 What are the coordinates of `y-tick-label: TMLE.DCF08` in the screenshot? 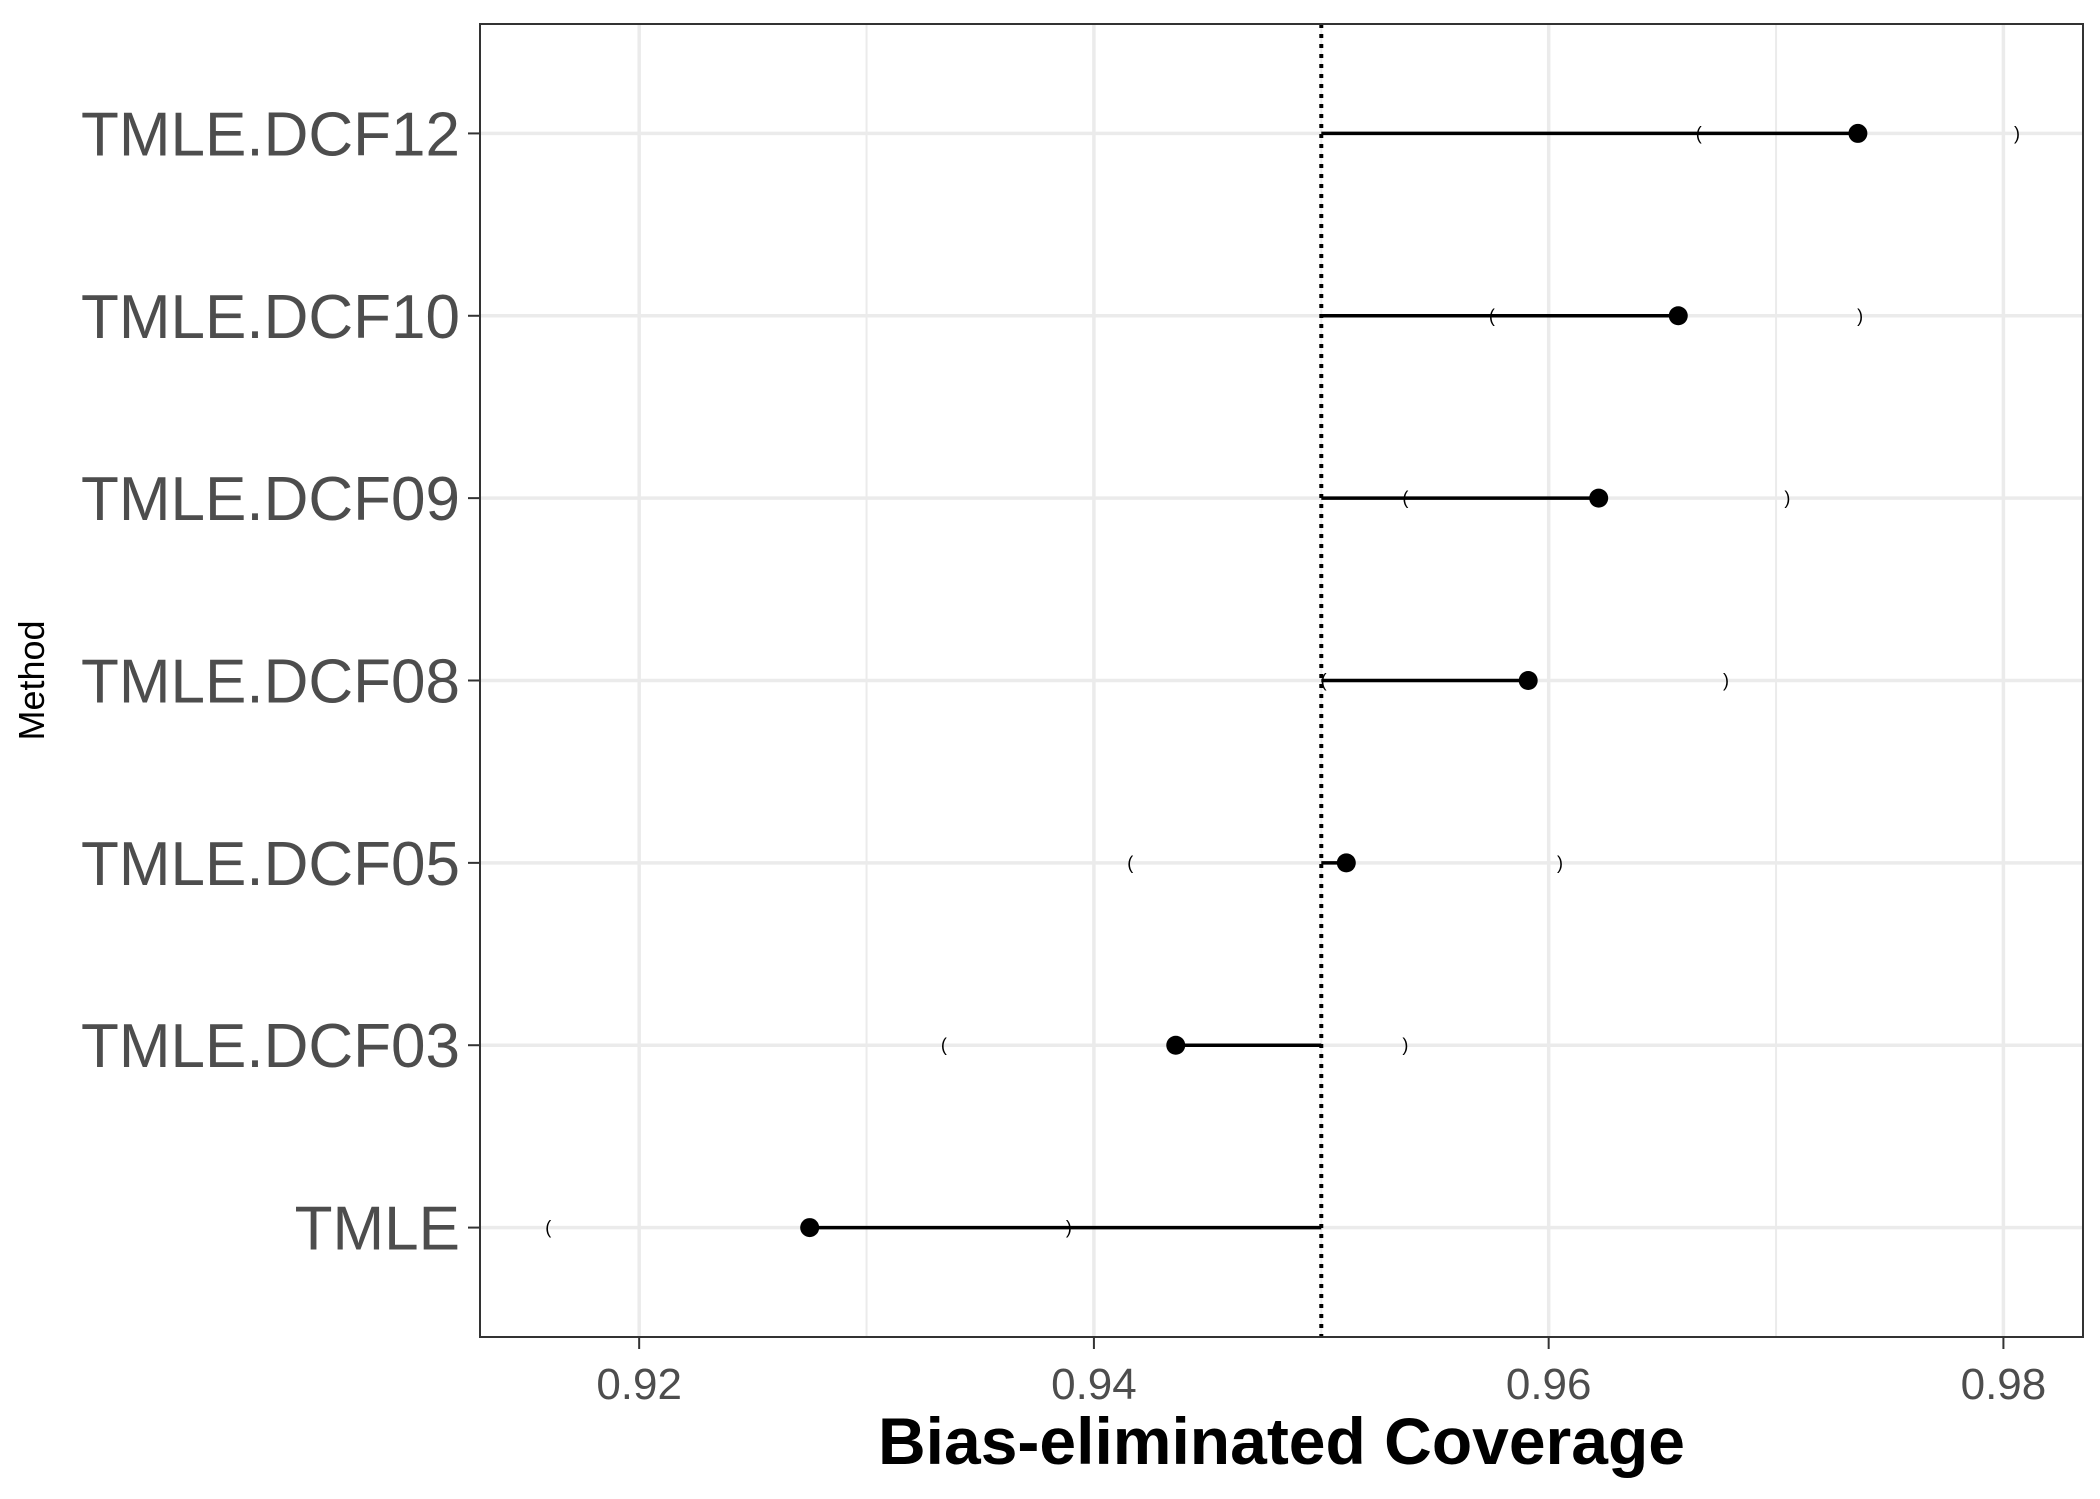 It's located at (270, 682).